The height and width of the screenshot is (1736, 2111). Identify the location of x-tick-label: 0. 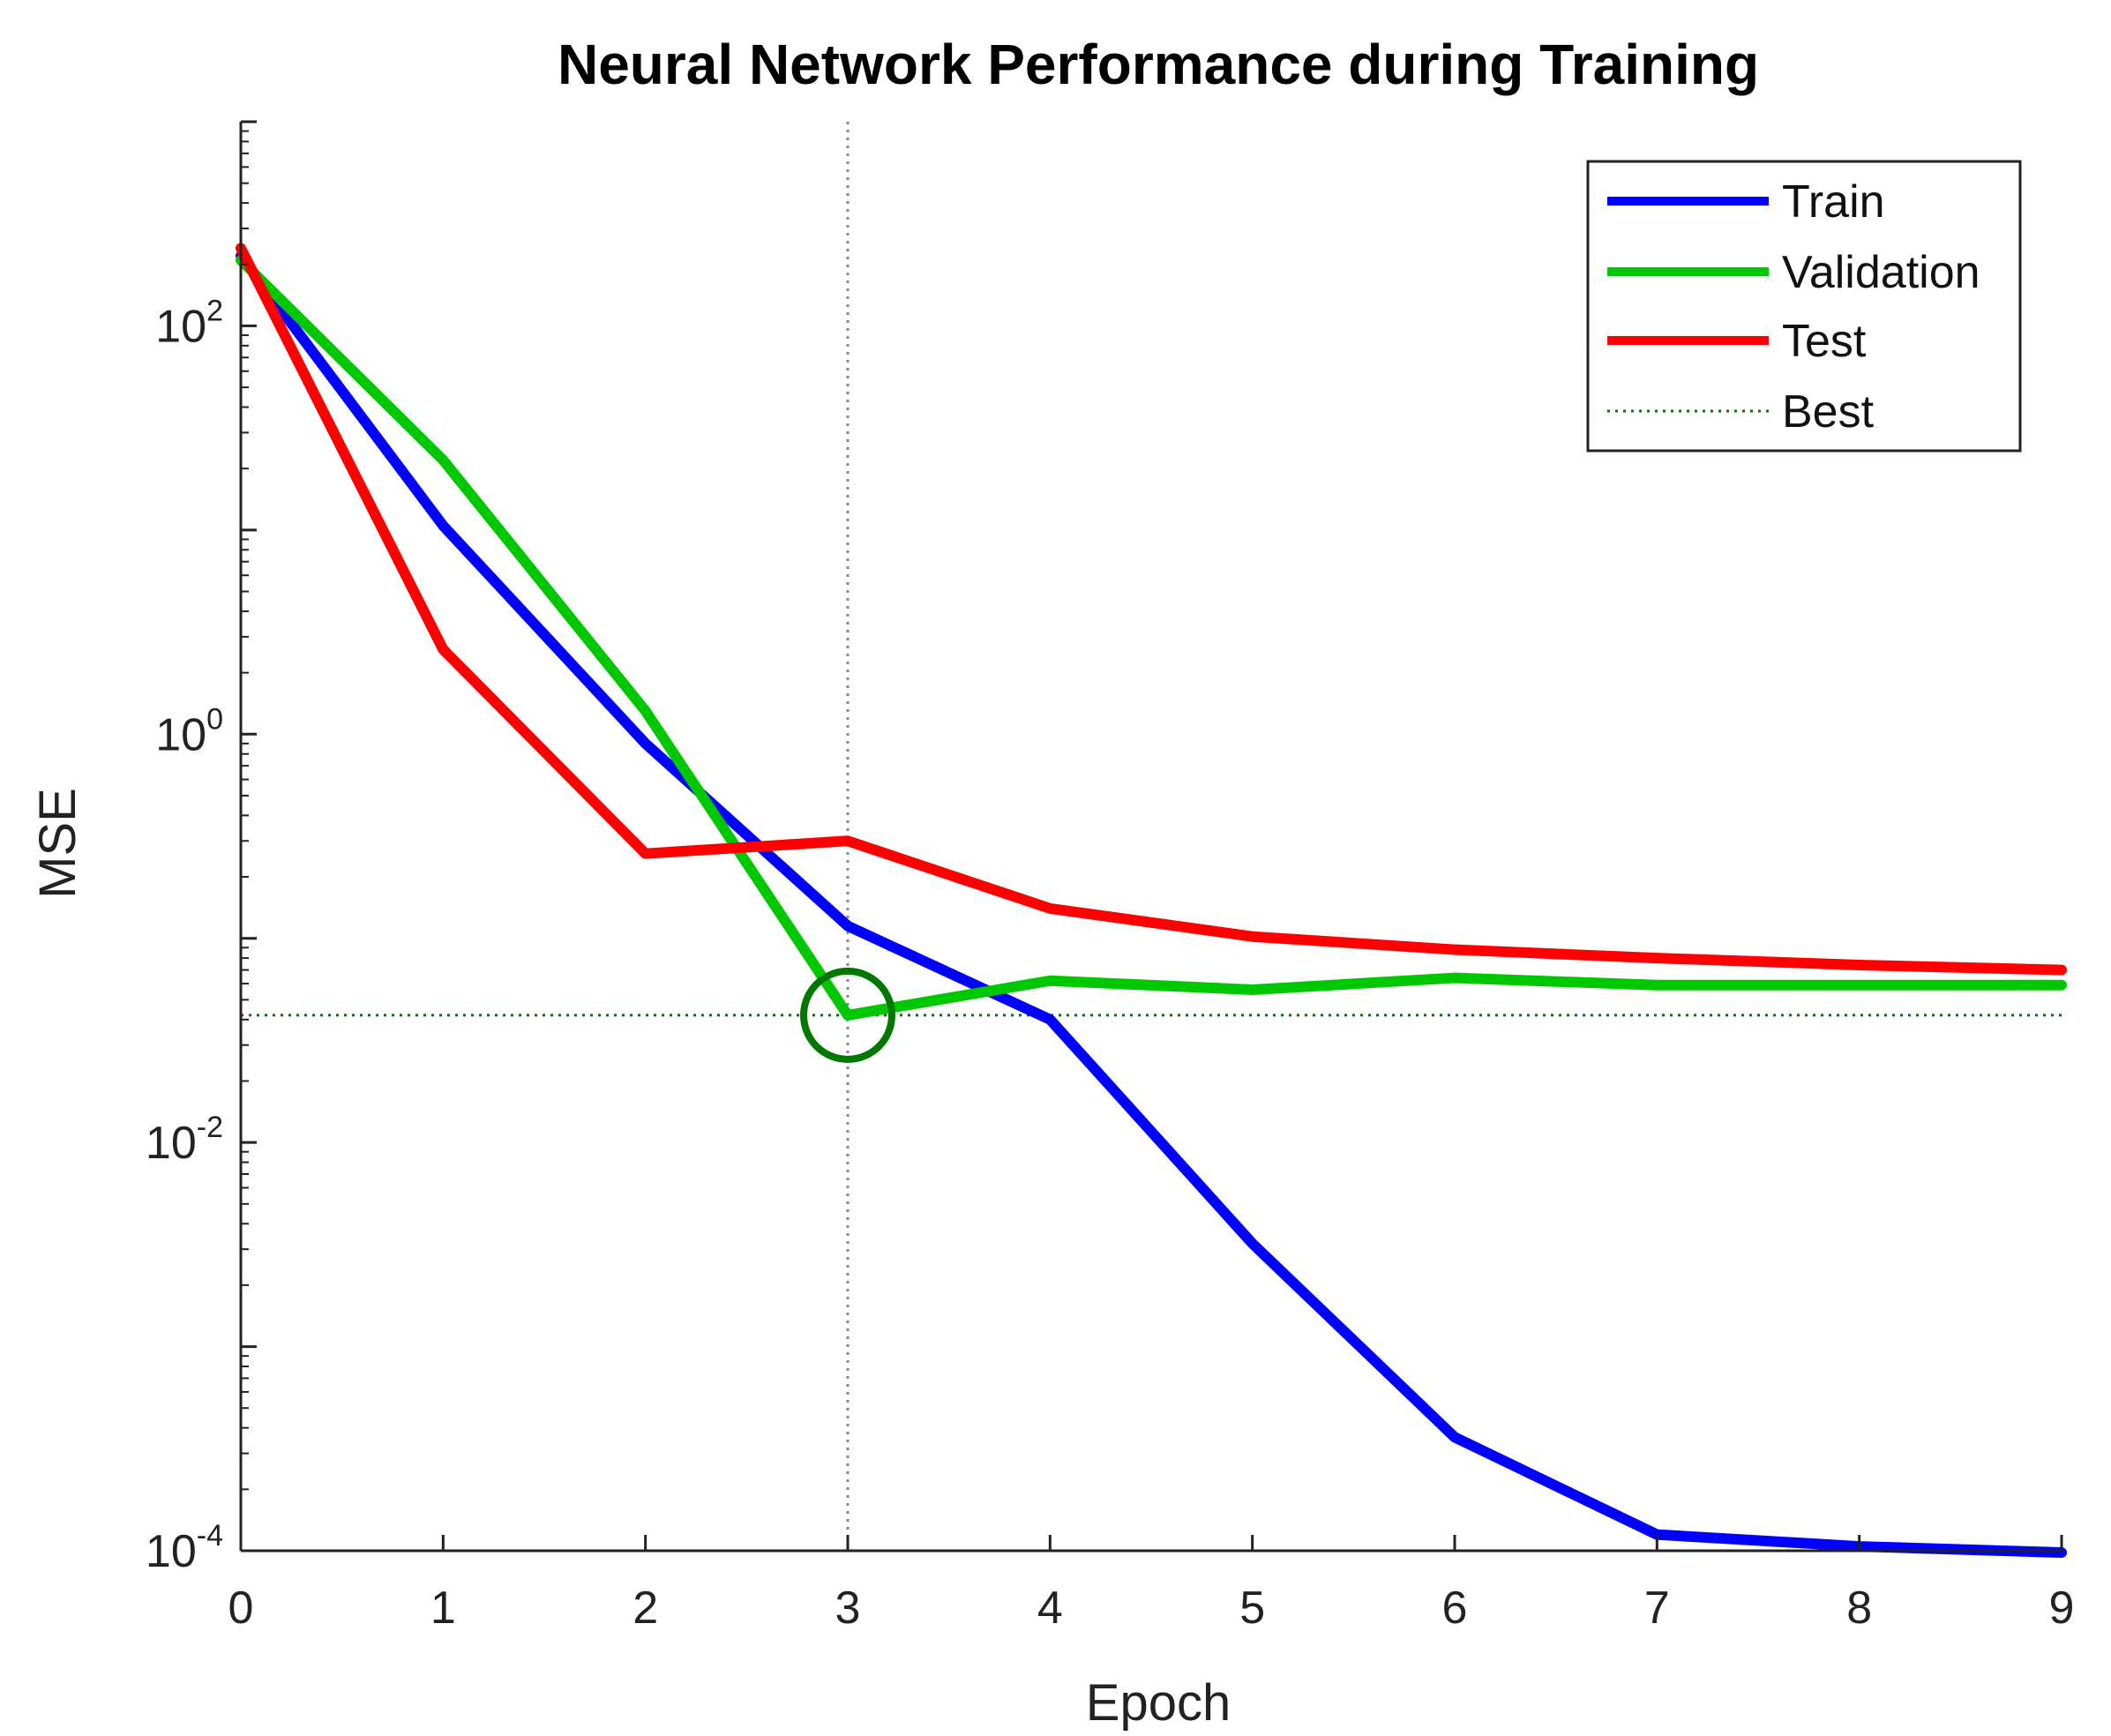
(241, 1608).